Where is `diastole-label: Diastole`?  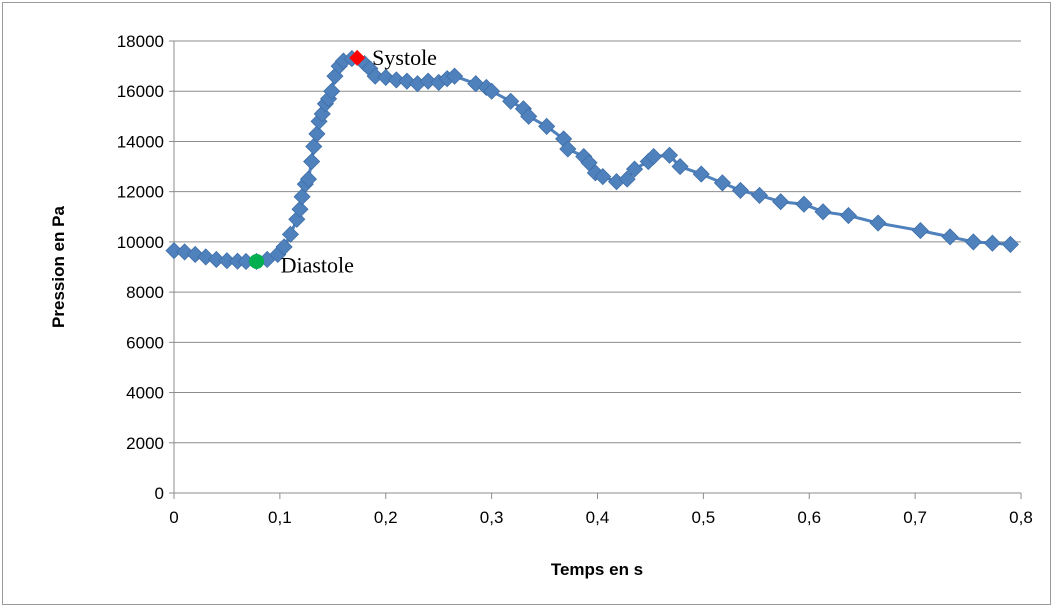 diastole-label: Diastole is located at coordinates (317, 264).